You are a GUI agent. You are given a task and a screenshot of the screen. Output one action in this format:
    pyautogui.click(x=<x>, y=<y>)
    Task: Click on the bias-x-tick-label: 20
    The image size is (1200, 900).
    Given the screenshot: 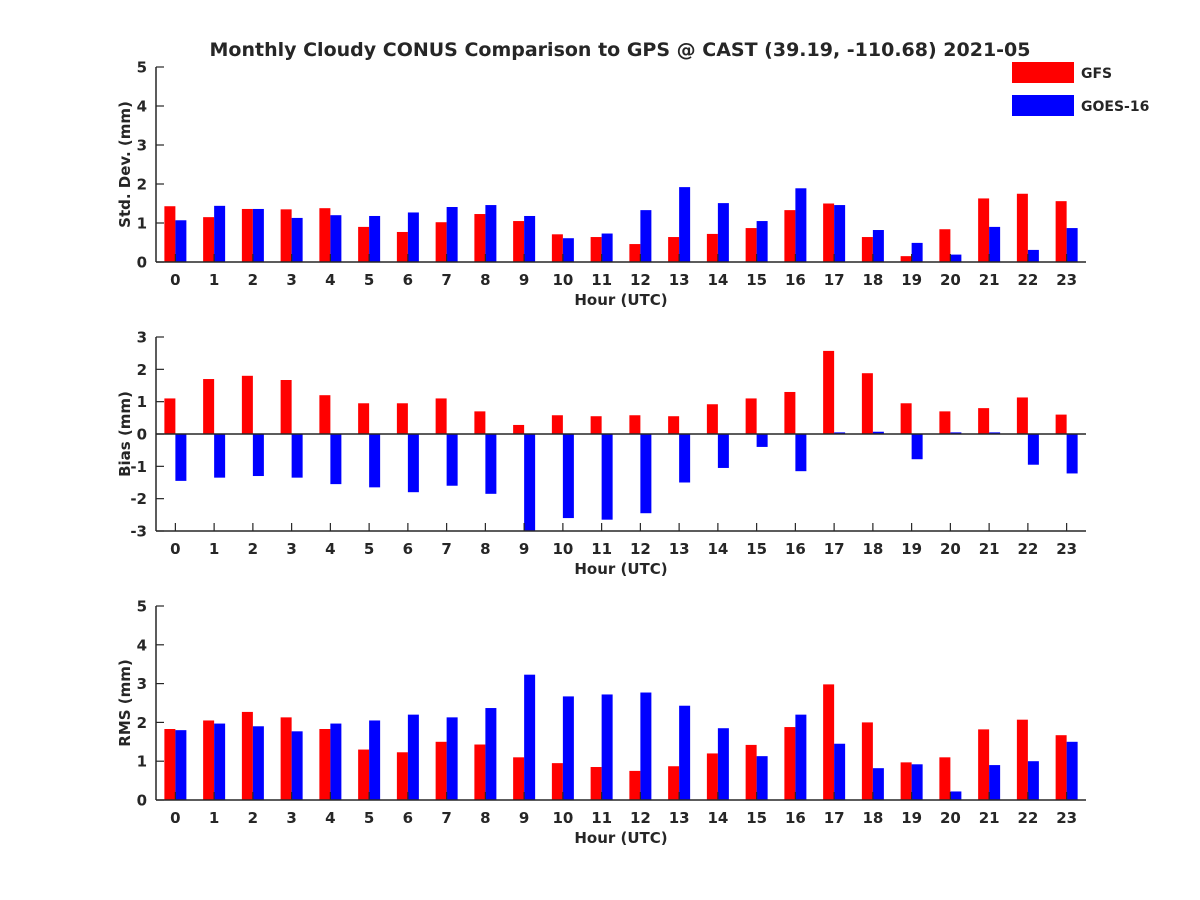 What is the action you would take?
    pyautogui.click(x=950, y=549)
    